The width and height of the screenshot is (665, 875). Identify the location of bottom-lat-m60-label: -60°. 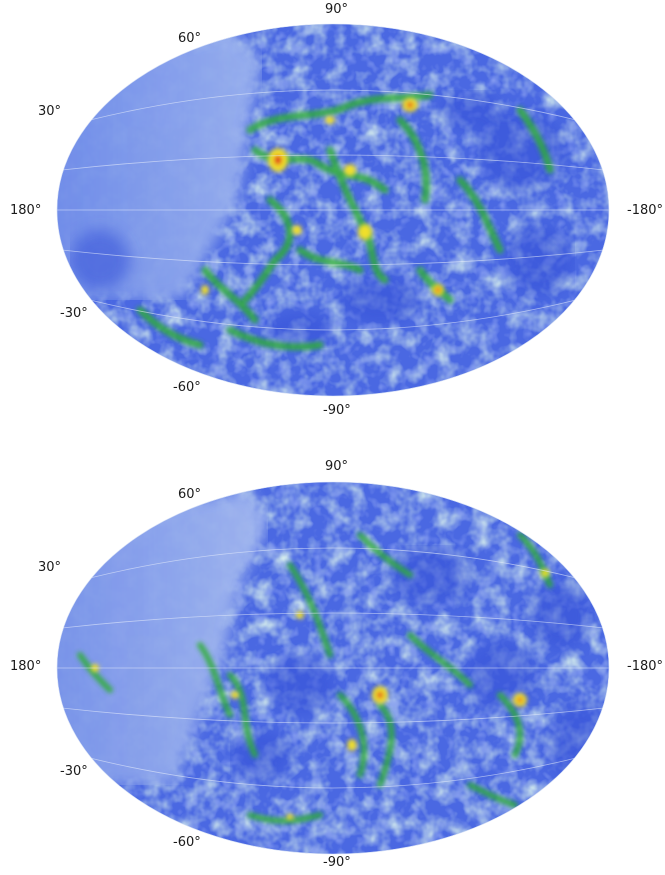
(187, 842).